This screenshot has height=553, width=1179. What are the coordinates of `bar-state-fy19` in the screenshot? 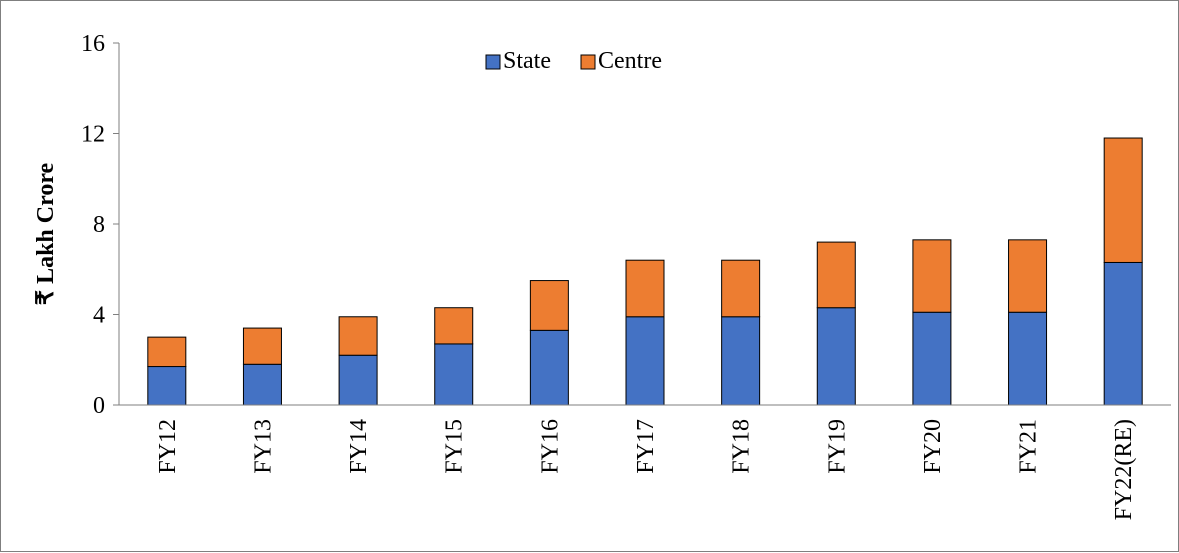 It's located at (836, 356).